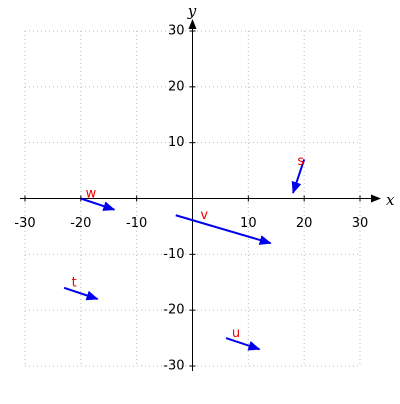  I want to click on vector-label: t, so click(74, 283).